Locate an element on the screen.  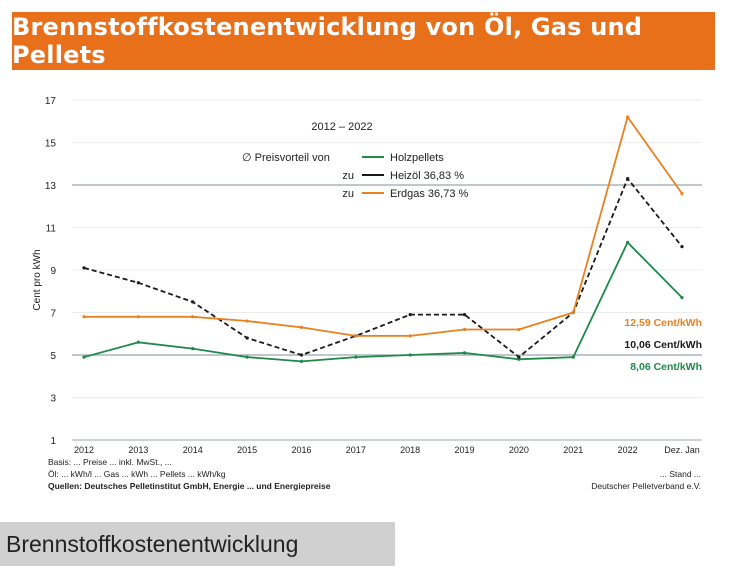
x-tick-label: 2016 is located at coordinates (301, 450).